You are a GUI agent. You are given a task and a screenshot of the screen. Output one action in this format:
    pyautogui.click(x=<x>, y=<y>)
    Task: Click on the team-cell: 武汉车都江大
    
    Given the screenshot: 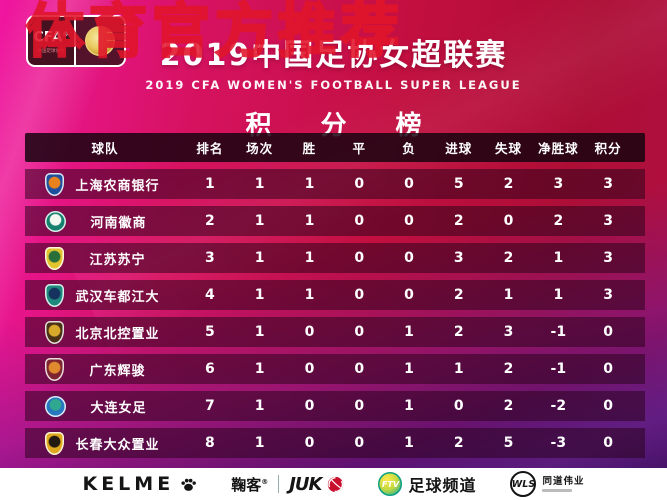 What is the action you would take?
    pyautogui.click(x=105, y=295)
    